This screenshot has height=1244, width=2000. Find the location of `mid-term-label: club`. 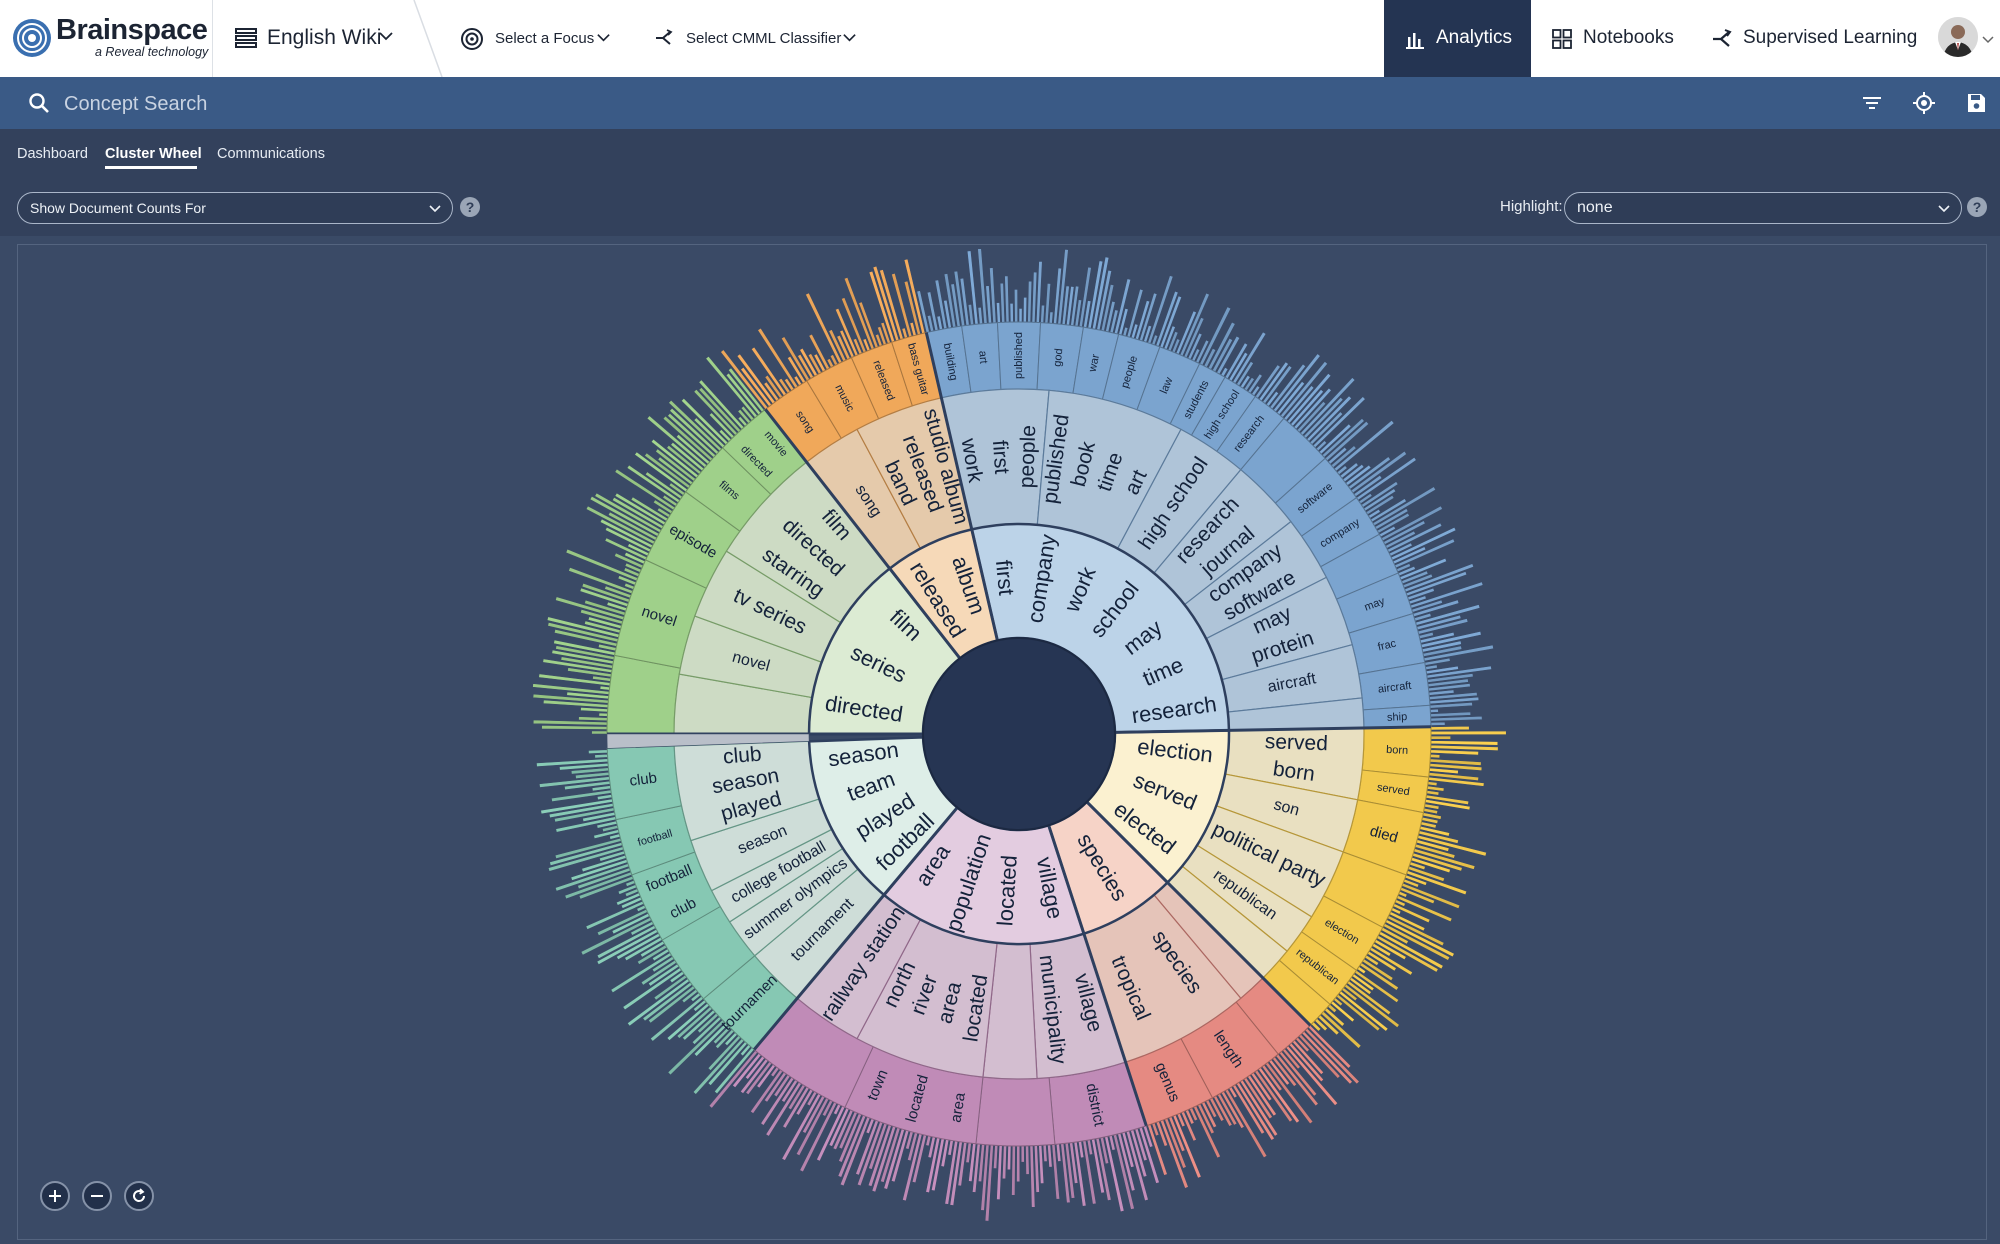

mid-term-label: club is located at coordinates (742, 756).